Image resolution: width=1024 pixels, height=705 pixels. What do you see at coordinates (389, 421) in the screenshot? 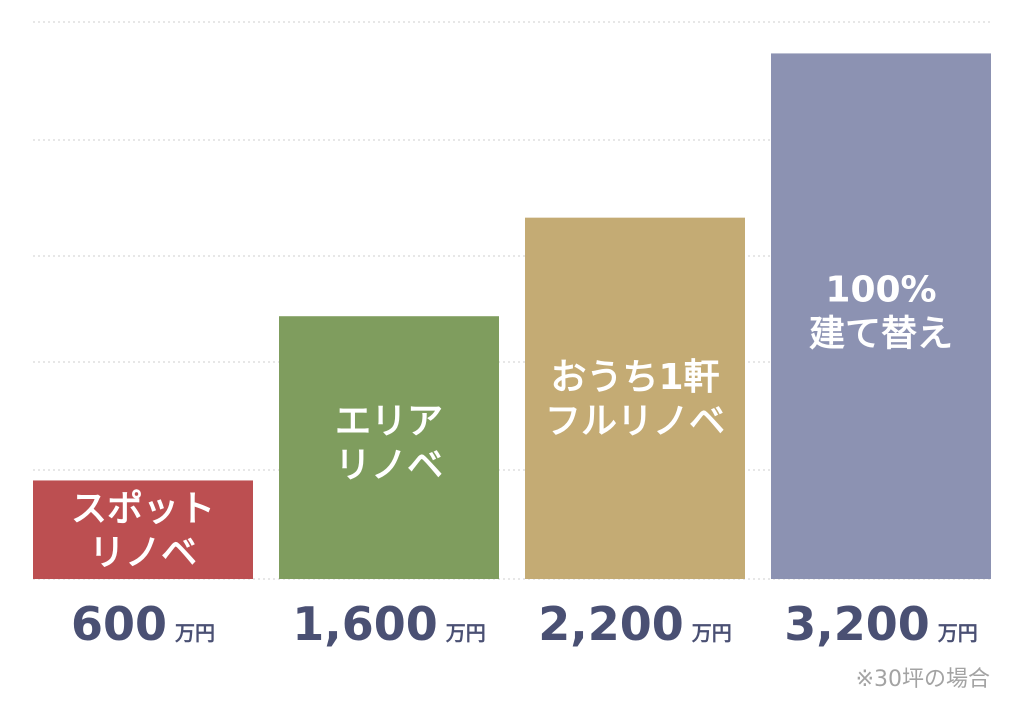
I see `bar-category-label: エリア` at bounding box center [389, 421].